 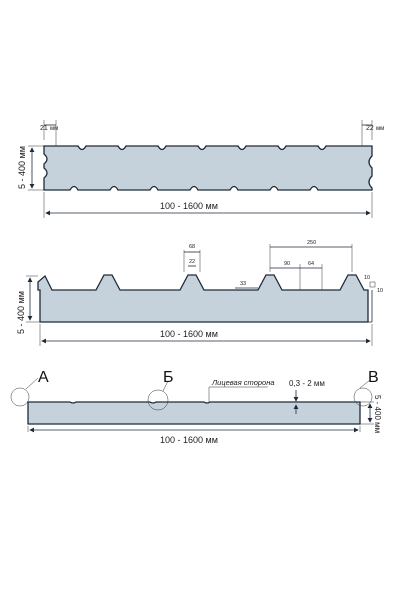 I want to click on panel-2-edge-2: 10, so click(x=380, y=291).